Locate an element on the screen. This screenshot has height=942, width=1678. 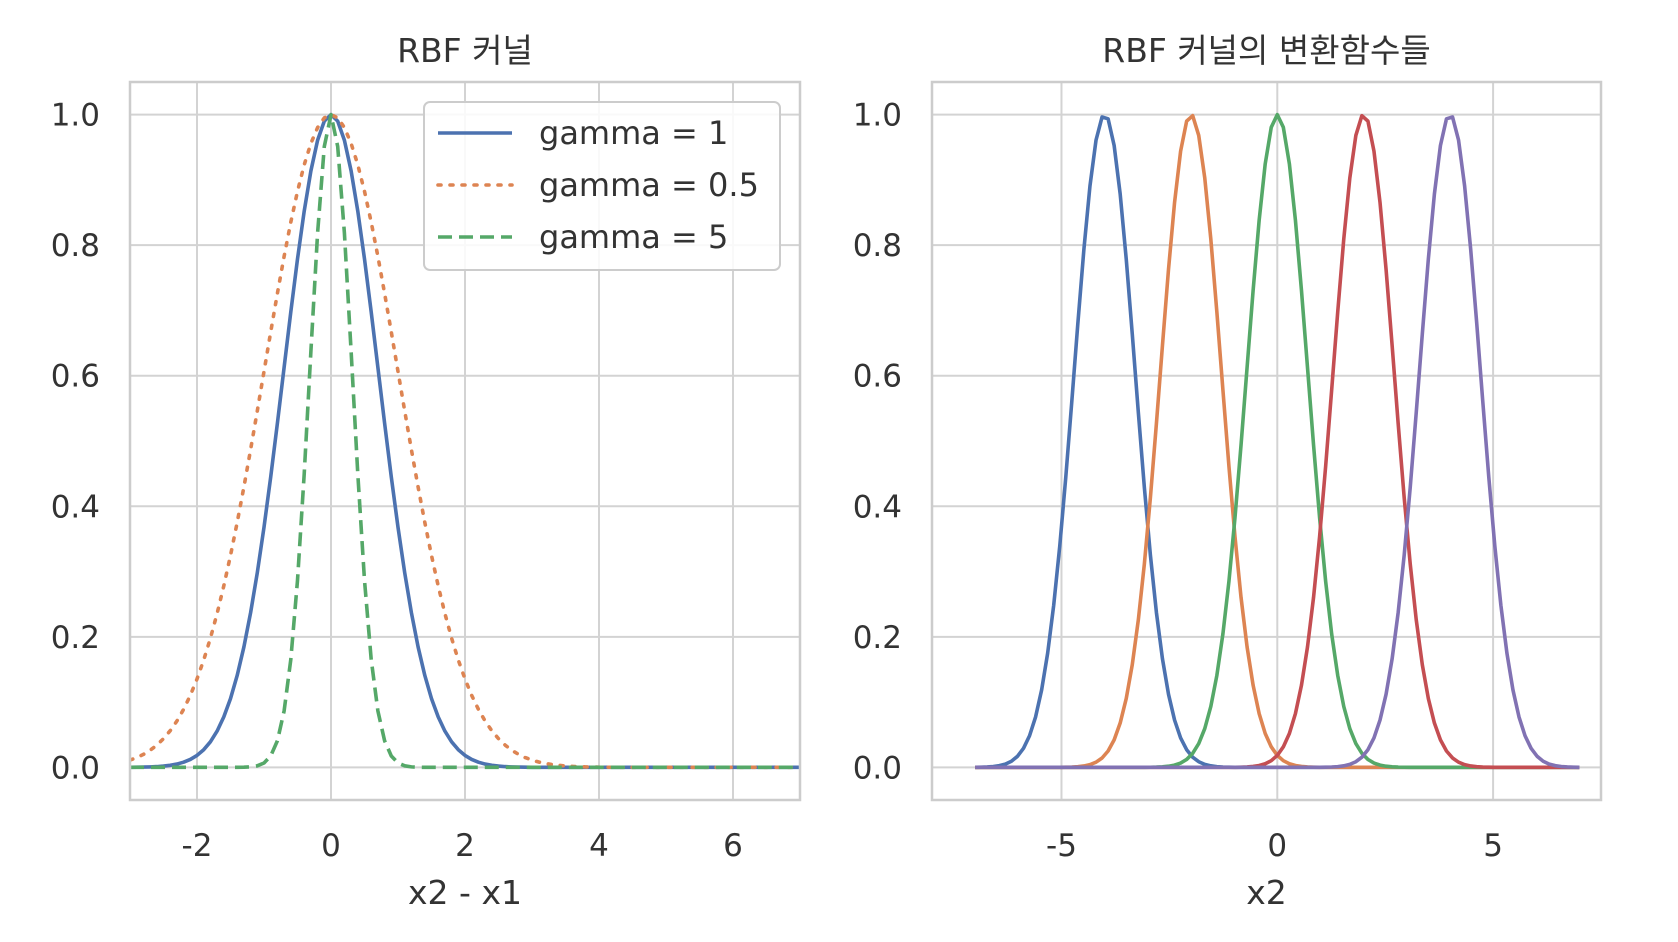
x-tick-label: 2 is located at coordinates (465, 846).